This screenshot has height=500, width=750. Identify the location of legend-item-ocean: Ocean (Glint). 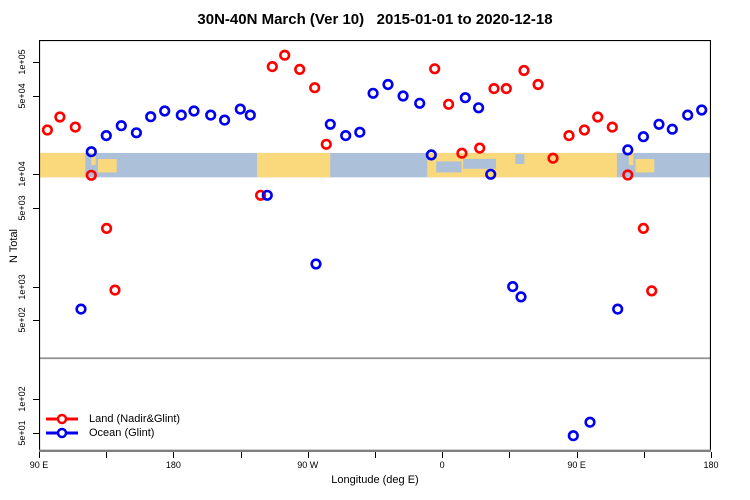
(112, 433).